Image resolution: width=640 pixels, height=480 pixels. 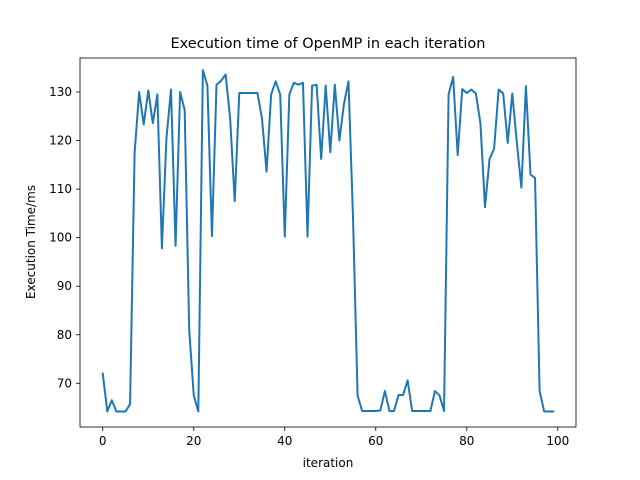 I want to click on y-tick-label-70: 70, so click(x=64, y=383).